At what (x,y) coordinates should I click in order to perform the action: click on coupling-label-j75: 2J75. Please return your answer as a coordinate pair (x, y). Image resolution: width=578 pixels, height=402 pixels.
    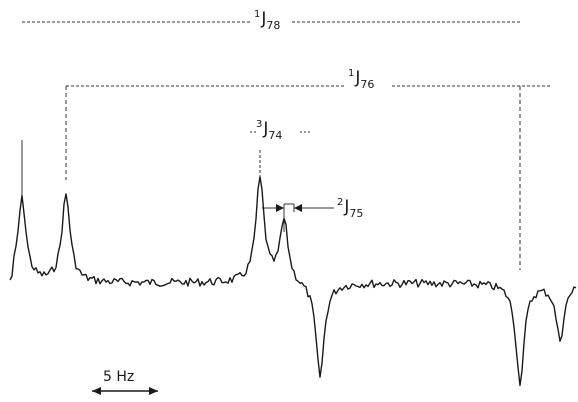
    Looking at the image, I should click on (350, 208).